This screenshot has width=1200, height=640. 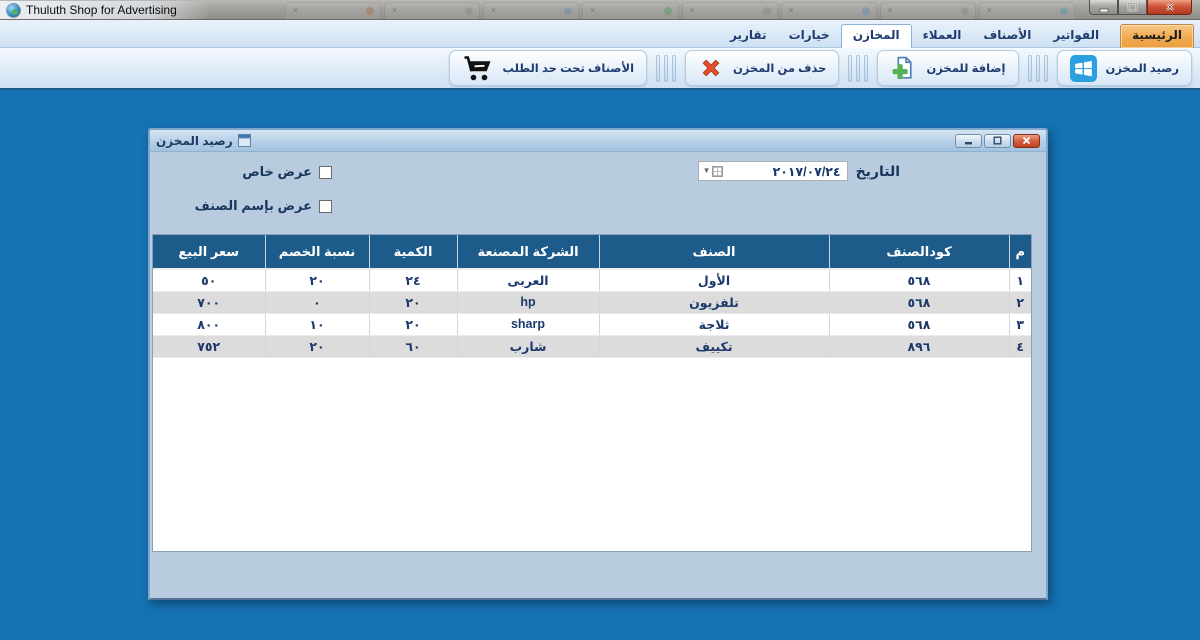 I want to click on table-cell: شارب, so click(x=527, y=346).